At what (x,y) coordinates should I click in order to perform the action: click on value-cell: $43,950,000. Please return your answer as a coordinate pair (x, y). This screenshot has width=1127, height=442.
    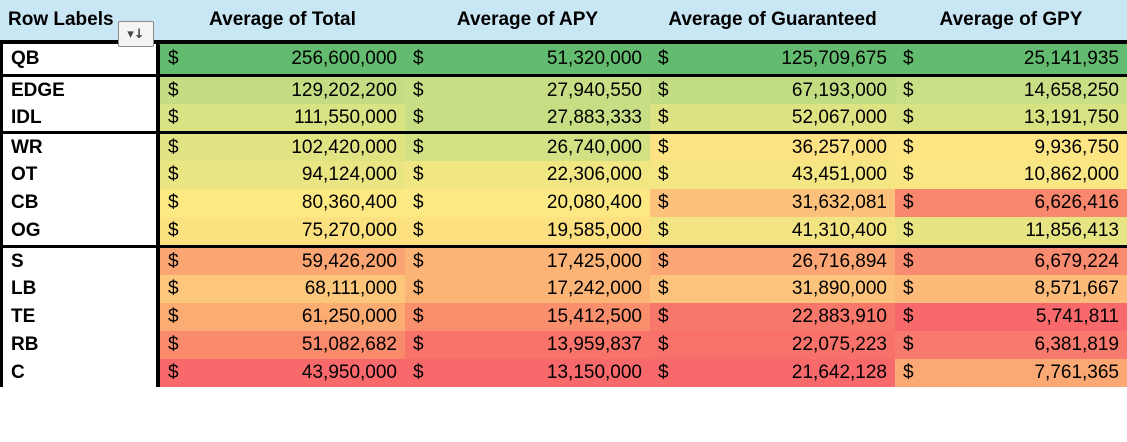
    Looking at the image, I should click on (282, 373).